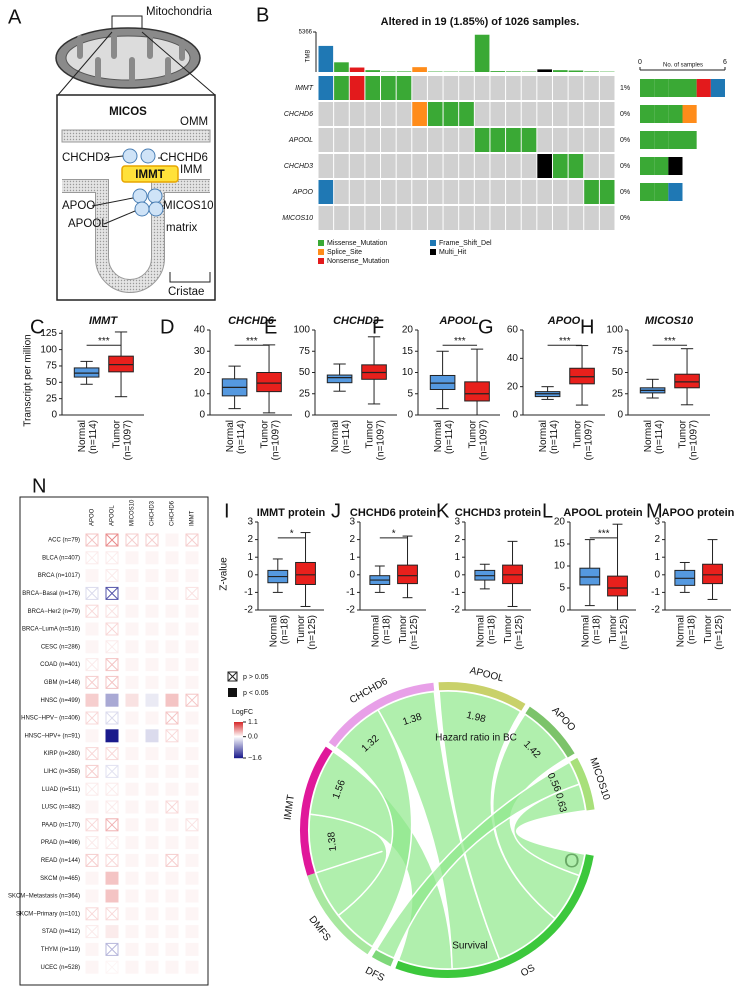 This screenshot has height=992, width=735. Describe the element at coordinates (528, 970) in the screenshot. I see `endpoint-label: OS` at that location.